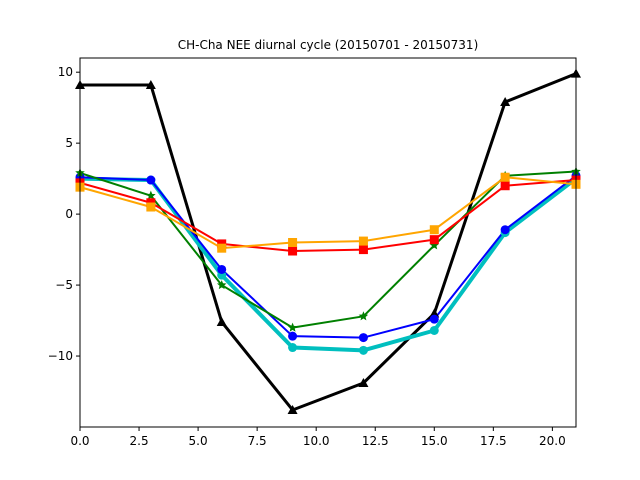 This screenshot has width=640, height=480. What do you see at coordinates (493, 441) in the screenshot?
I see `x-tick-label: 17.5` at bounding box center [493, 441].